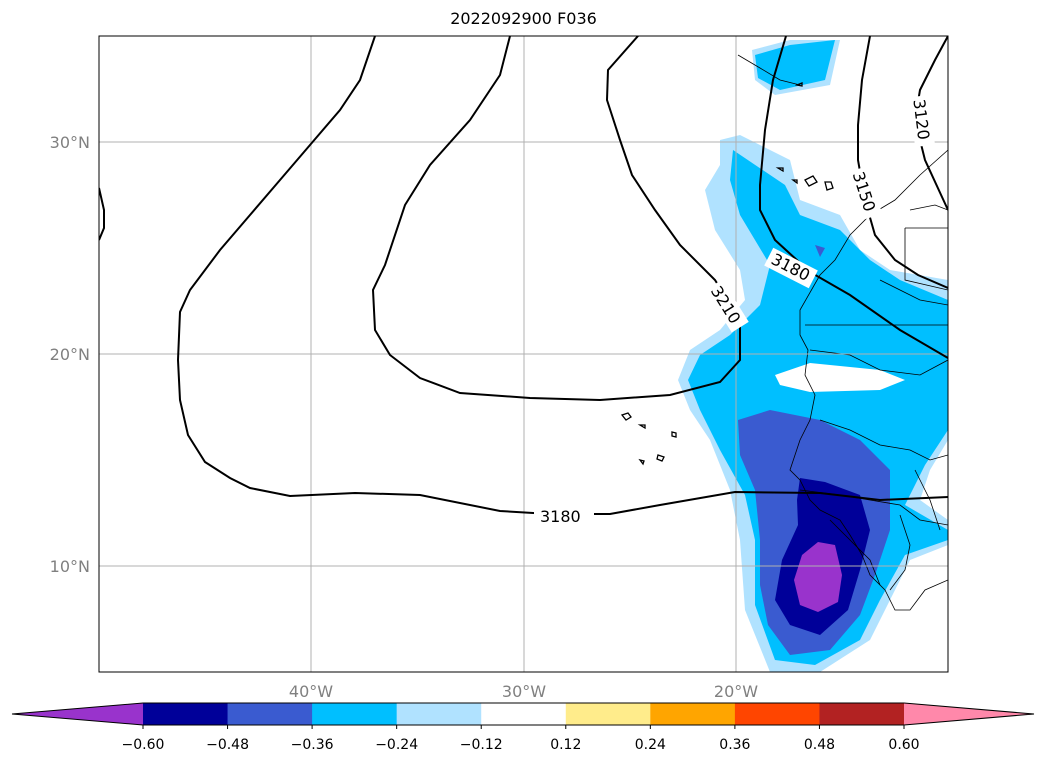  I want to click on colorbar-tick-label: −0.48, so click(227, 745).